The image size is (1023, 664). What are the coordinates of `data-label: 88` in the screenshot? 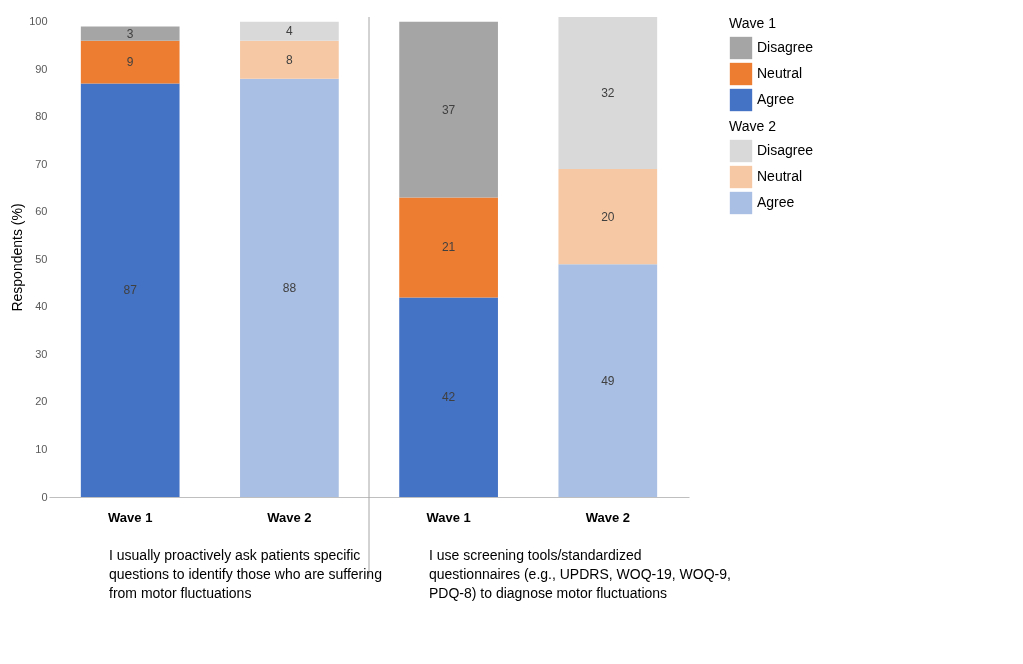 It's located at (289, 287).